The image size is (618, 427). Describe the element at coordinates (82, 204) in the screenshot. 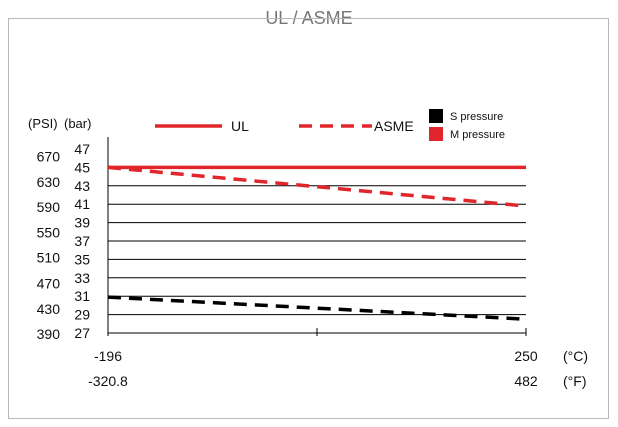

I see `y-tick-bar: 41` at that location.